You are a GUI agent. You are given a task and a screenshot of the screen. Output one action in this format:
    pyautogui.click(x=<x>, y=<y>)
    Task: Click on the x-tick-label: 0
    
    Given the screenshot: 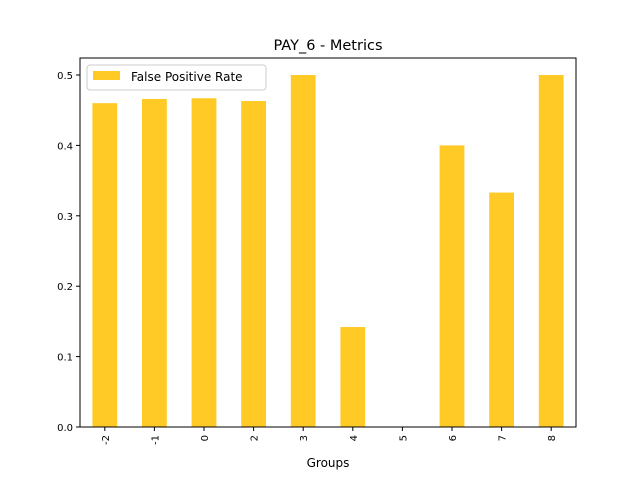 What is the action you would take?
    pyautogui.click(x=205, y=438)
    